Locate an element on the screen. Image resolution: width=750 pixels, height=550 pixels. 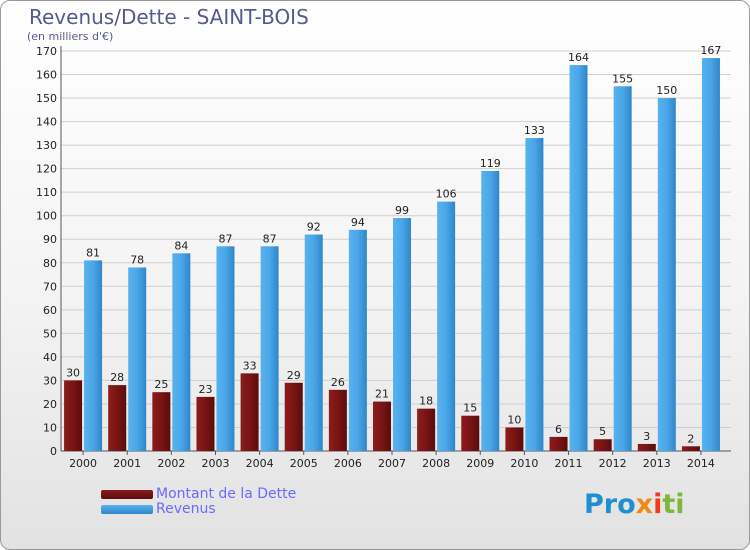
data-label-revenus: 78 is located at coordinates (137, 259).